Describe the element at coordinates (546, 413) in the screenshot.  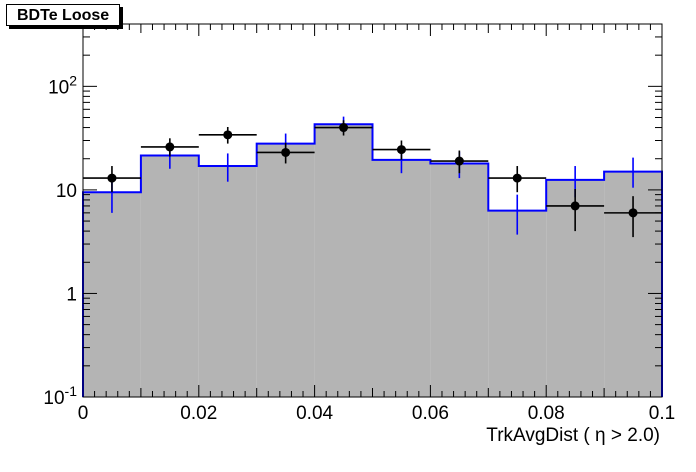
I see `x-tick-label: 0.08` at that location.